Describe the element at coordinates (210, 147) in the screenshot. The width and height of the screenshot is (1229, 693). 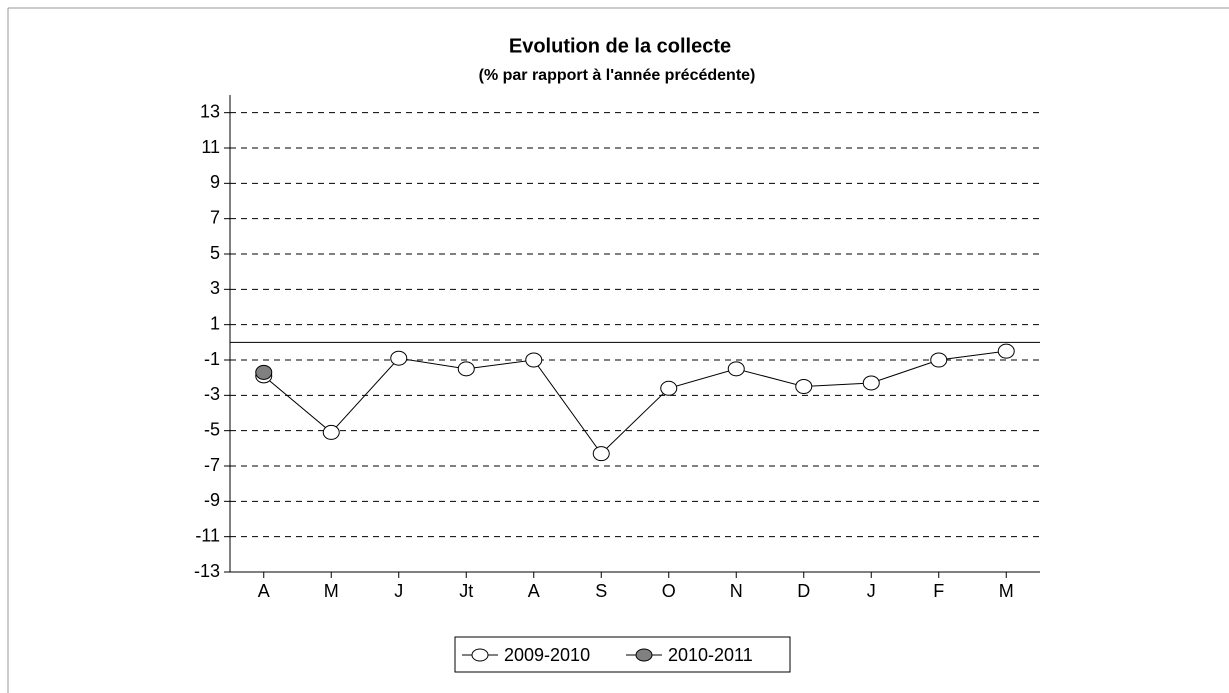
I see `y-tick-label: 11` at that location.